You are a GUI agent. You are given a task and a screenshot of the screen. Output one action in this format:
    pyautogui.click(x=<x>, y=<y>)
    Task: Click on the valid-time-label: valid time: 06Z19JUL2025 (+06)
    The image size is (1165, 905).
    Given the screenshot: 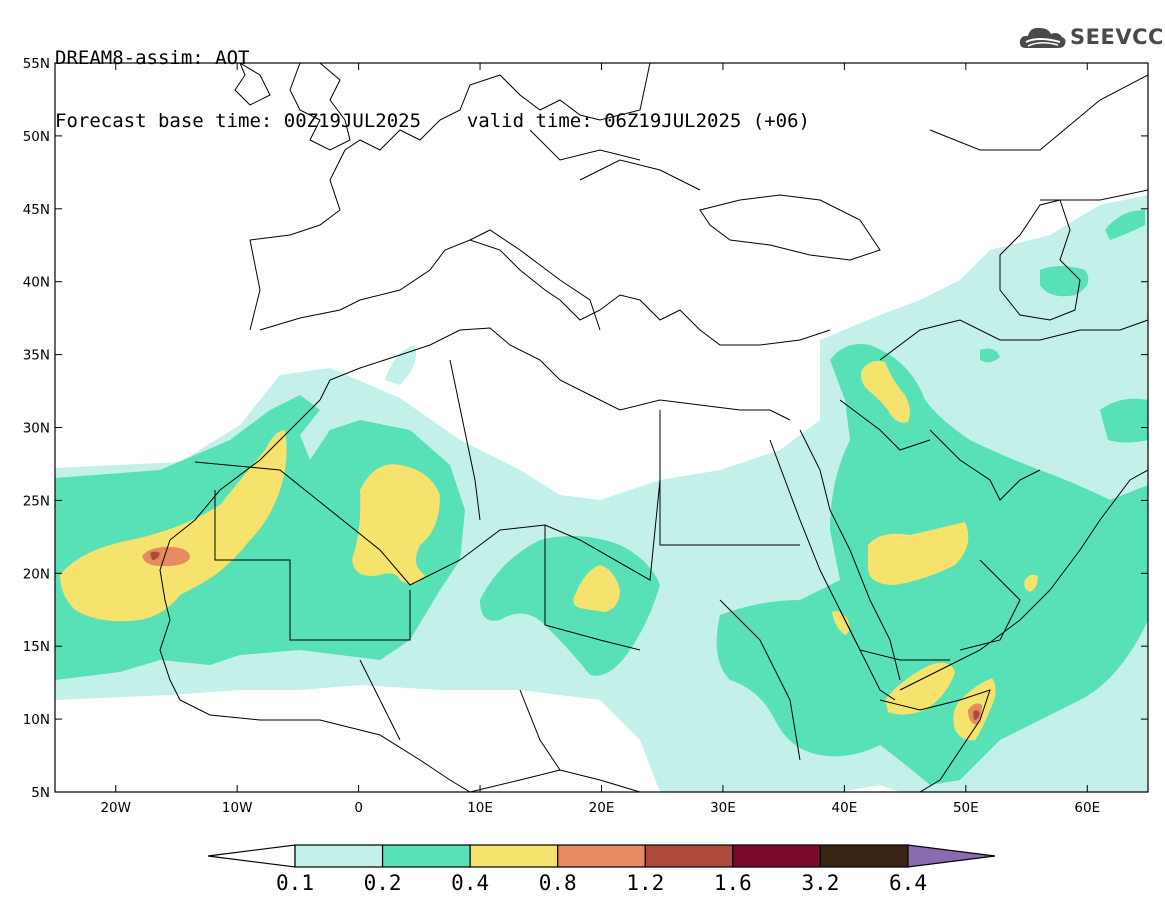 What is the action you would take?
    pyautogui.click(x=638, y=121)
    